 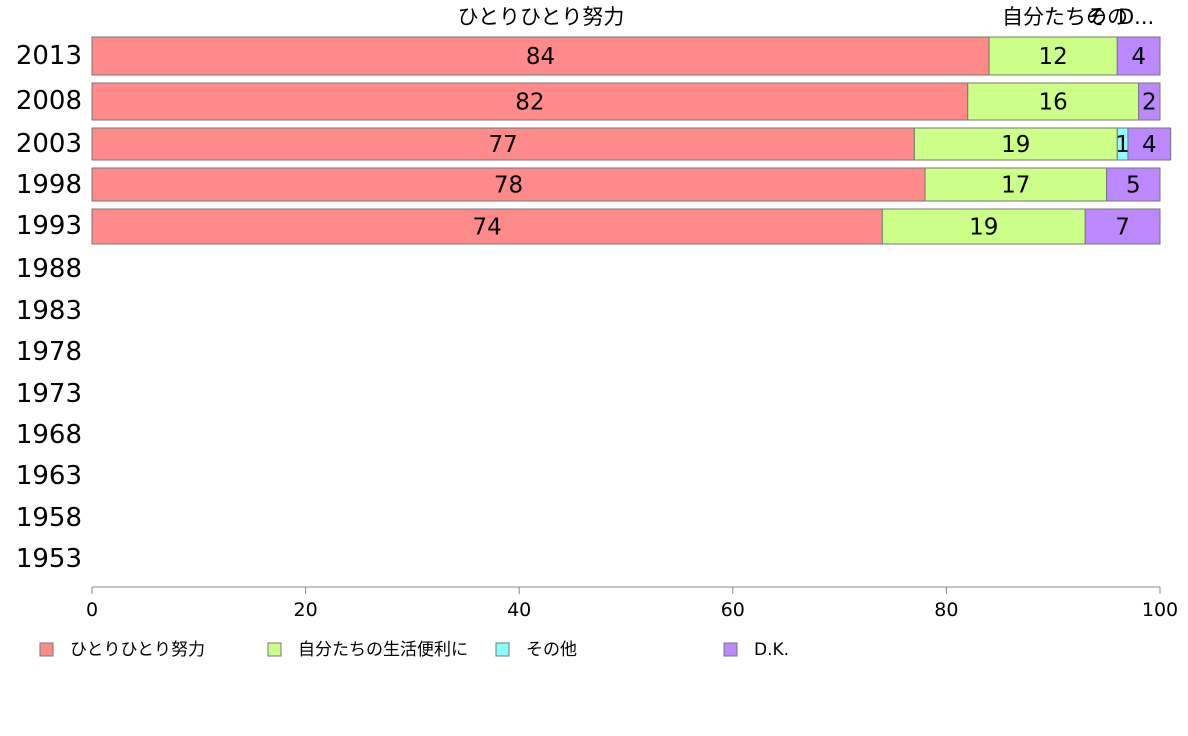 What do you see at coordinates (49, 144) in the screenshot?
I see `y-tick-label-2003: 2003` at bounding box center [49, 144].